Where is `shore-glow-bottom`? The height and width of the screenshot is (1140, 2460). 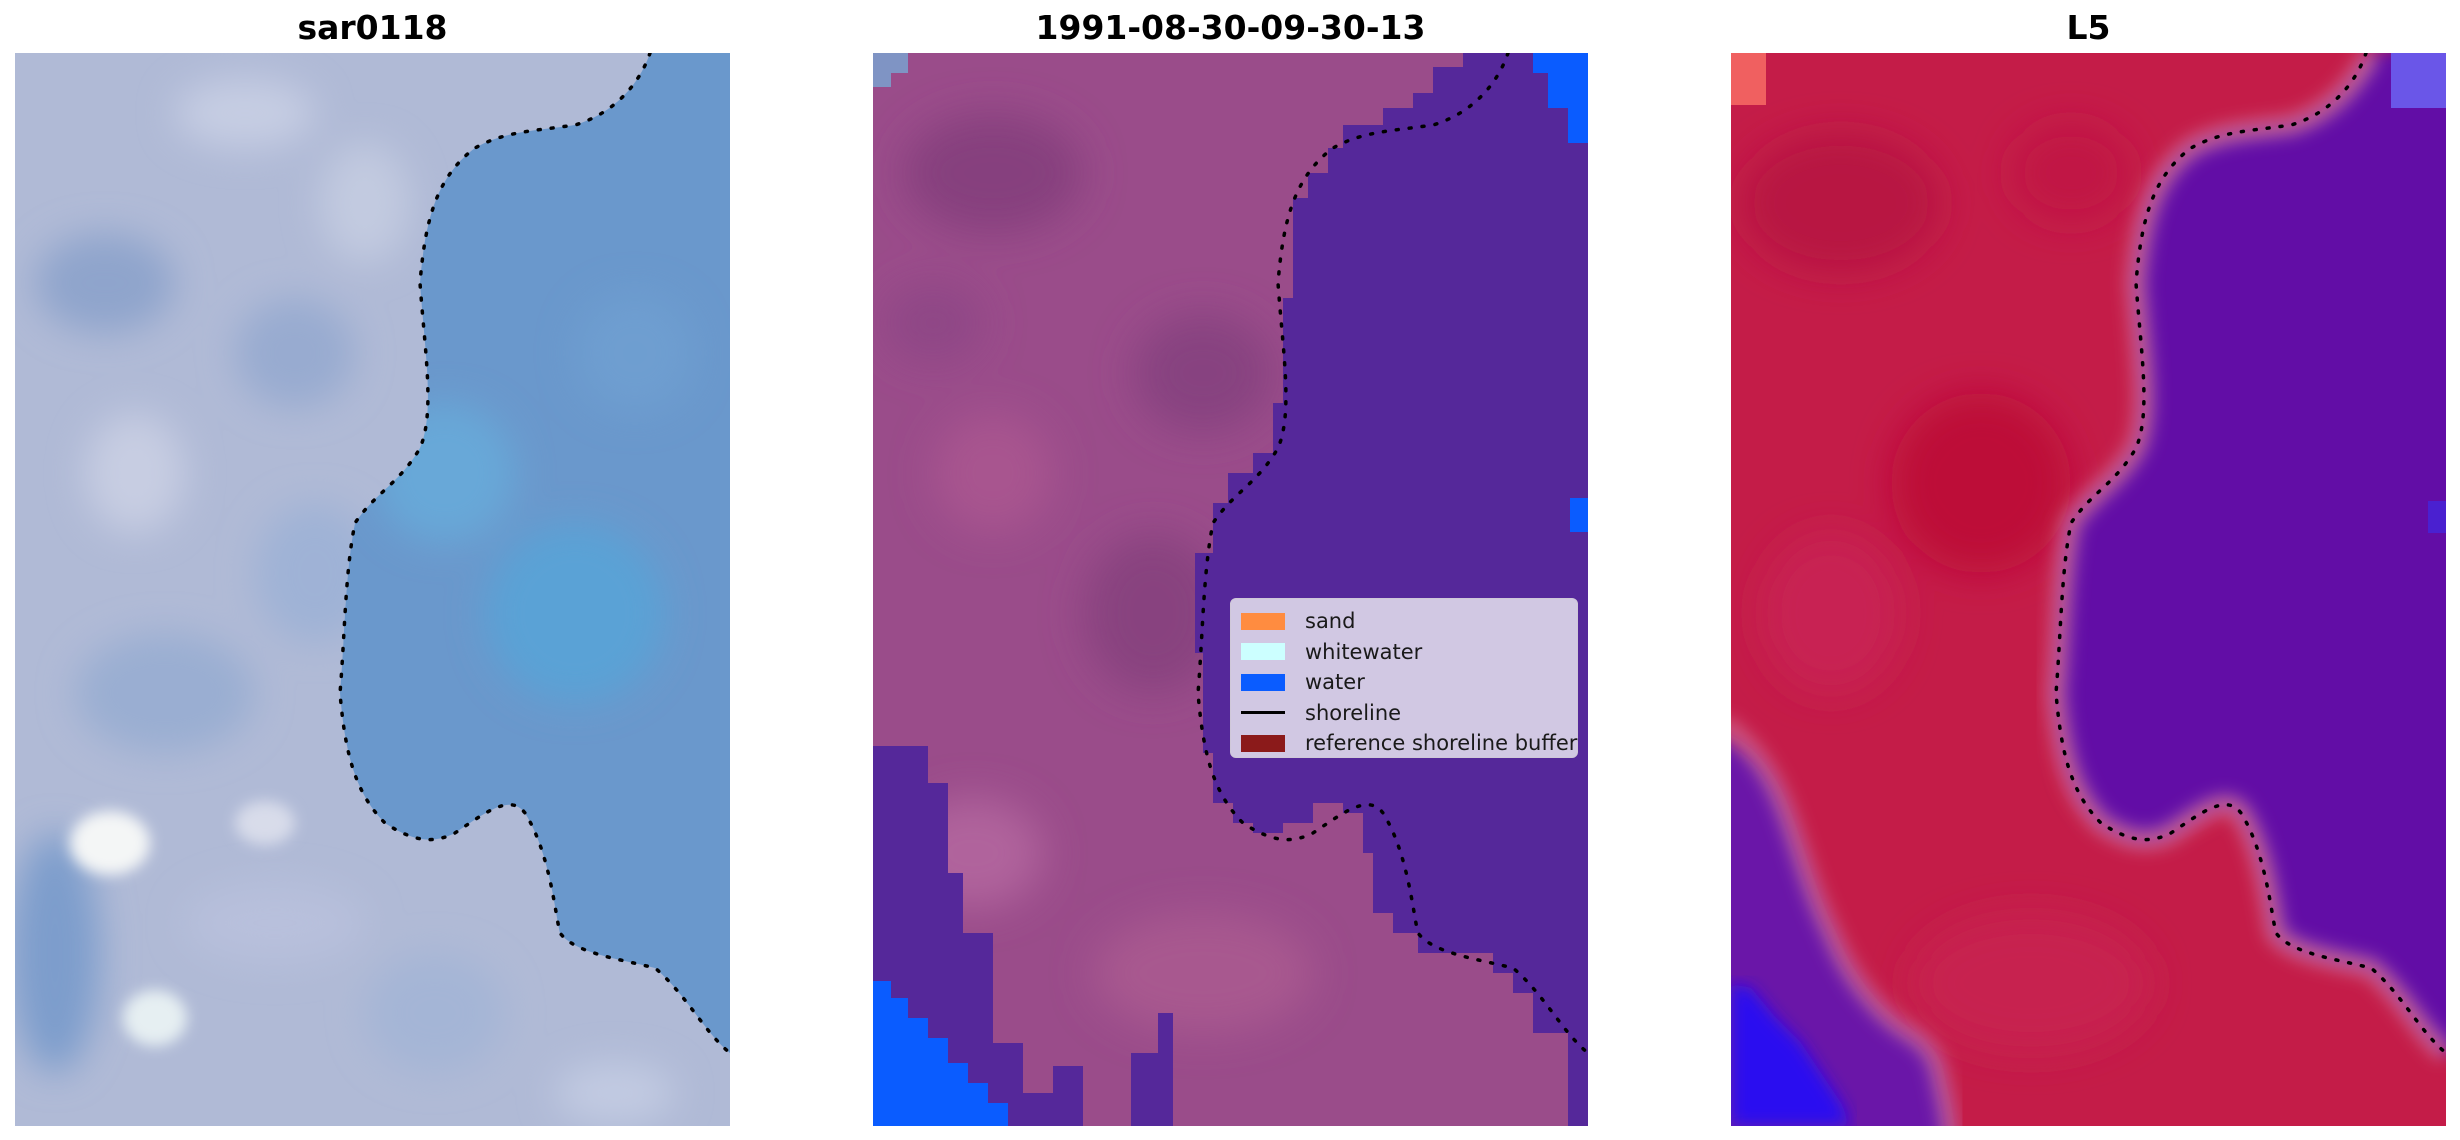
shore-glow-bottom is located at coordinates (1845, 921).